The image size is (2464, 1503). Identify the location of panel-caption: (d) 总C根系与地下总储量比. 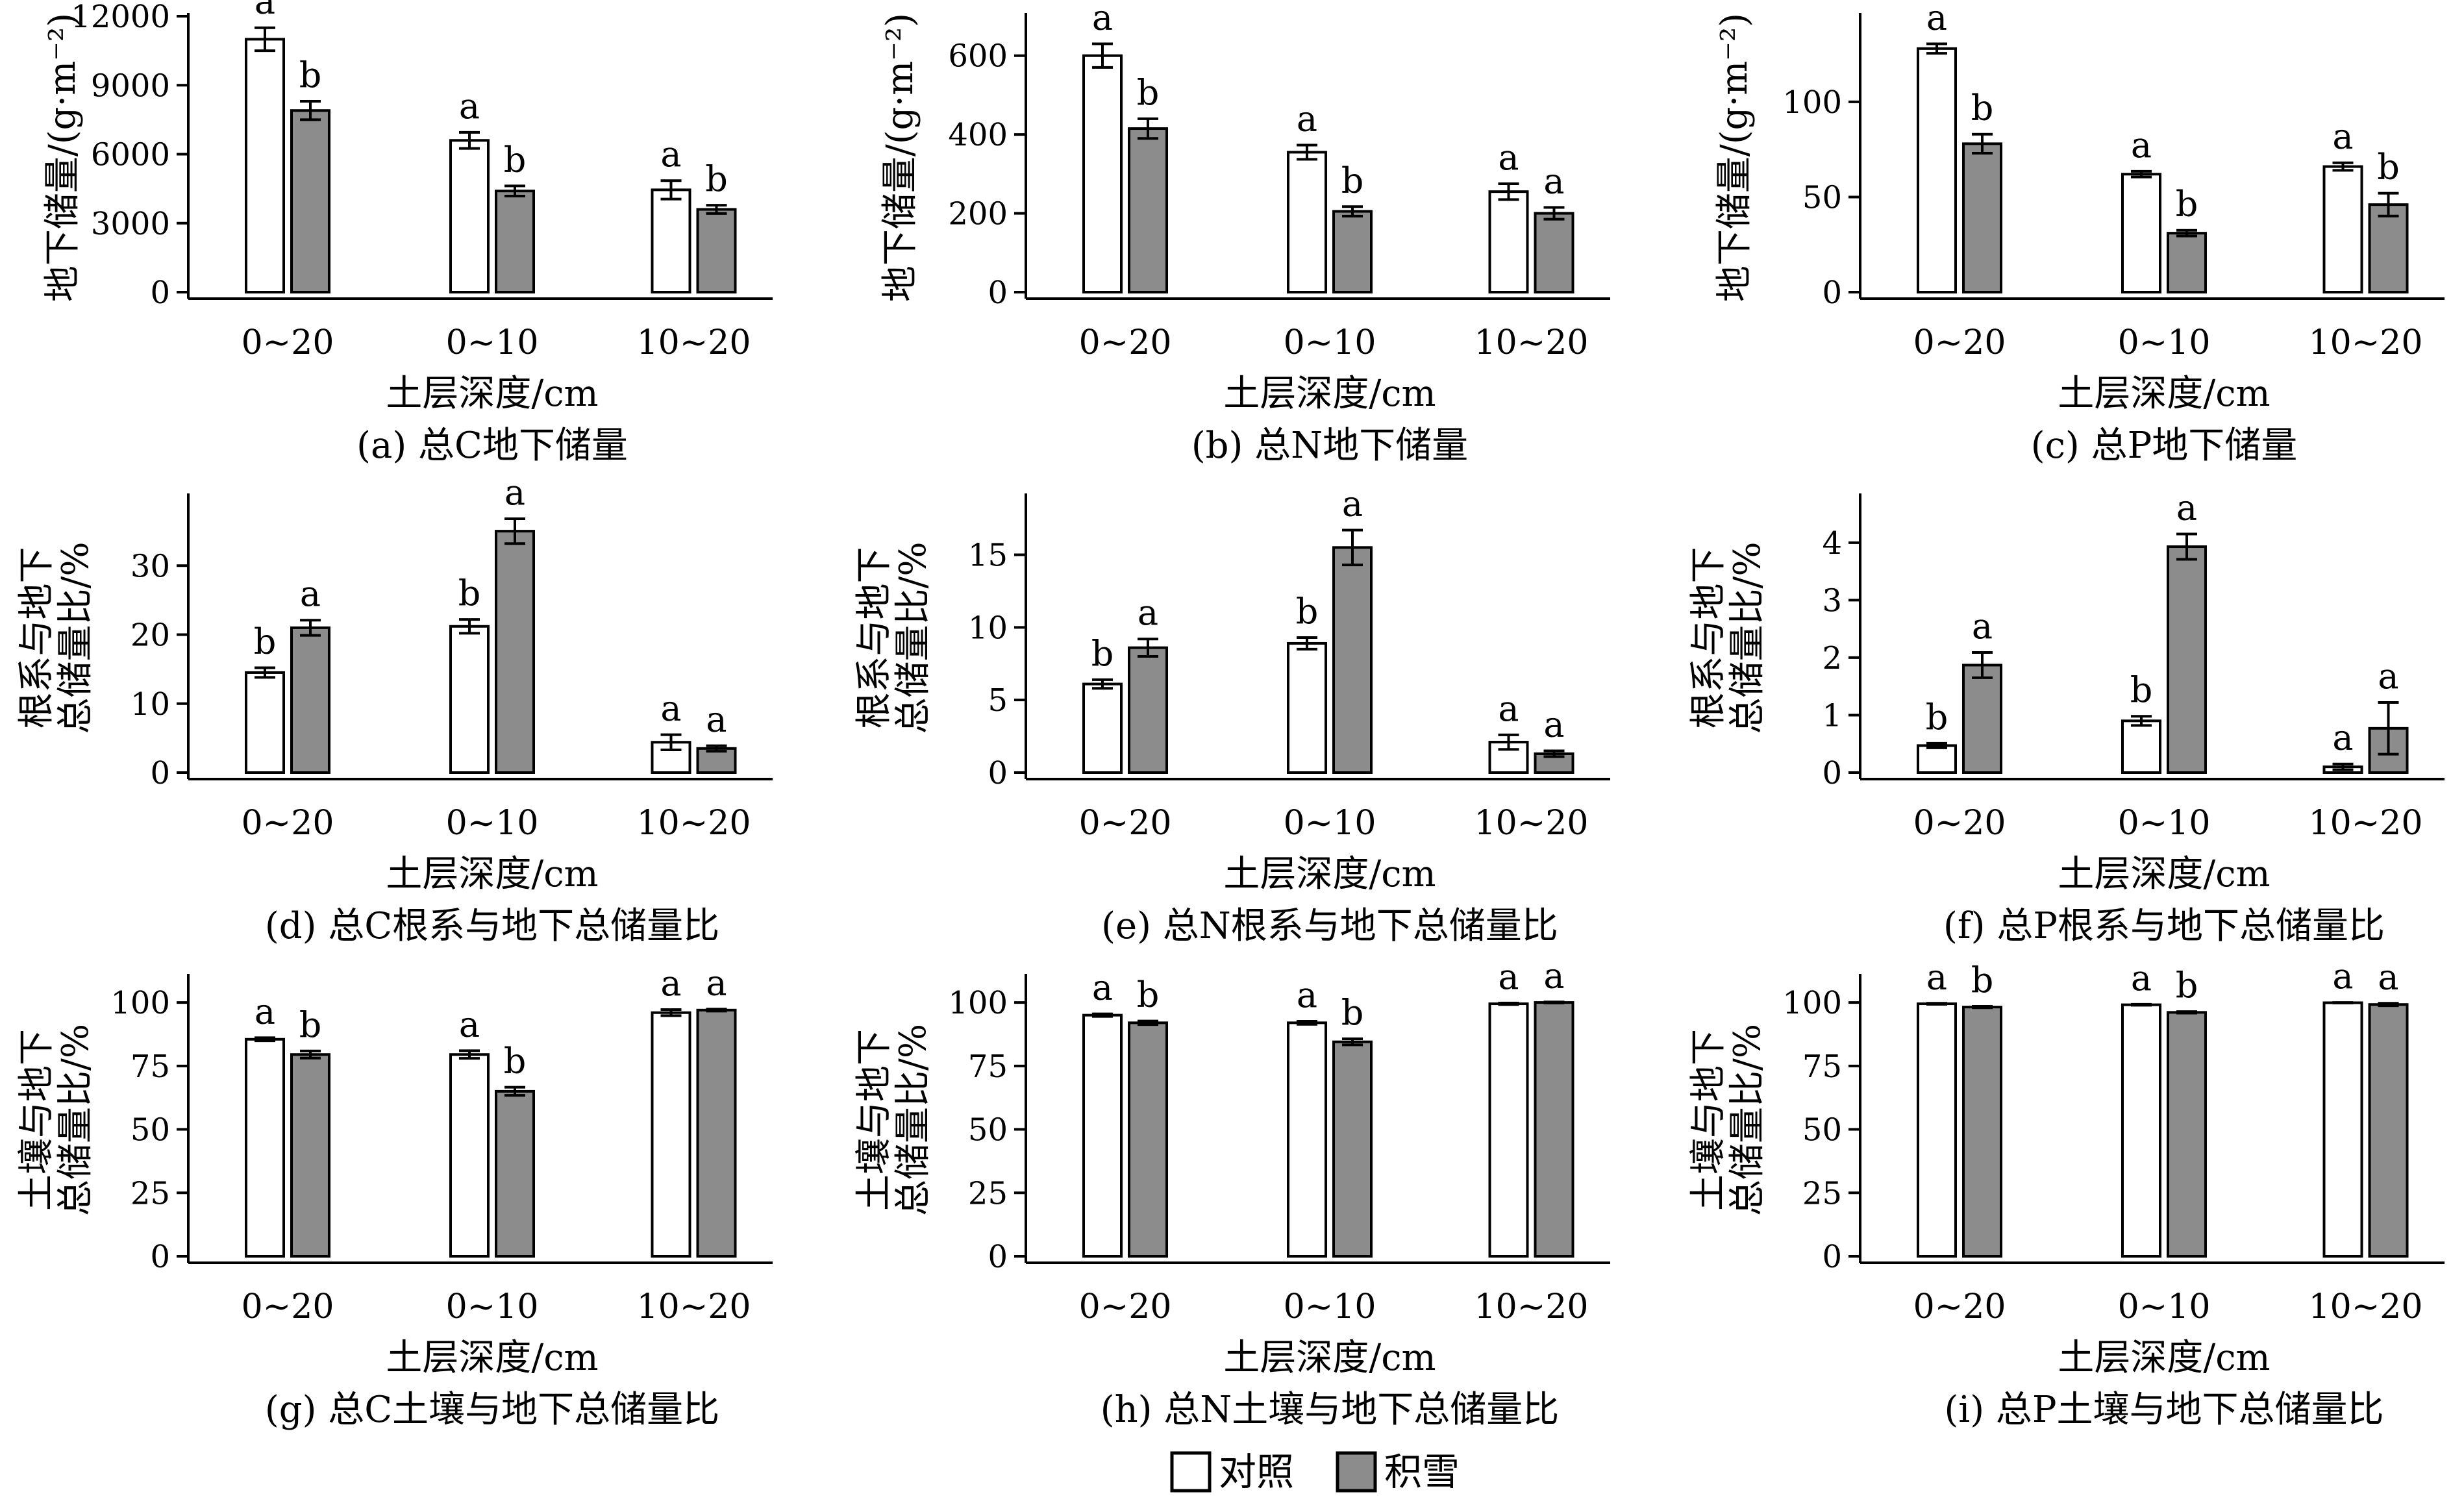
(492, 926).